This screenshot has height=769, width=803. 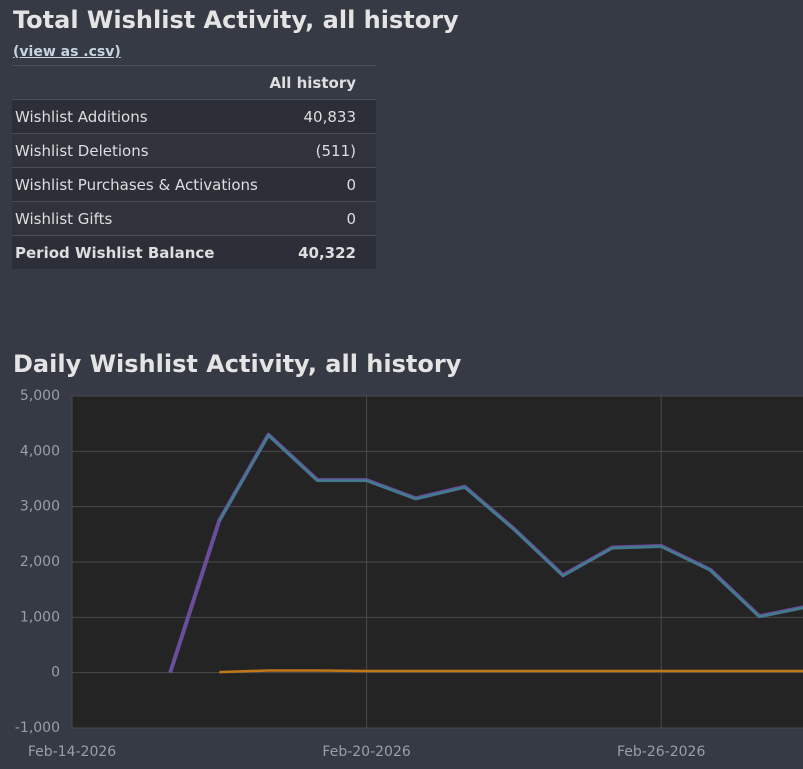 What do you see at coordinates (55, 673) in the screenshot?
I see `y-tick-label: 0` at bounding box center [55, 673].